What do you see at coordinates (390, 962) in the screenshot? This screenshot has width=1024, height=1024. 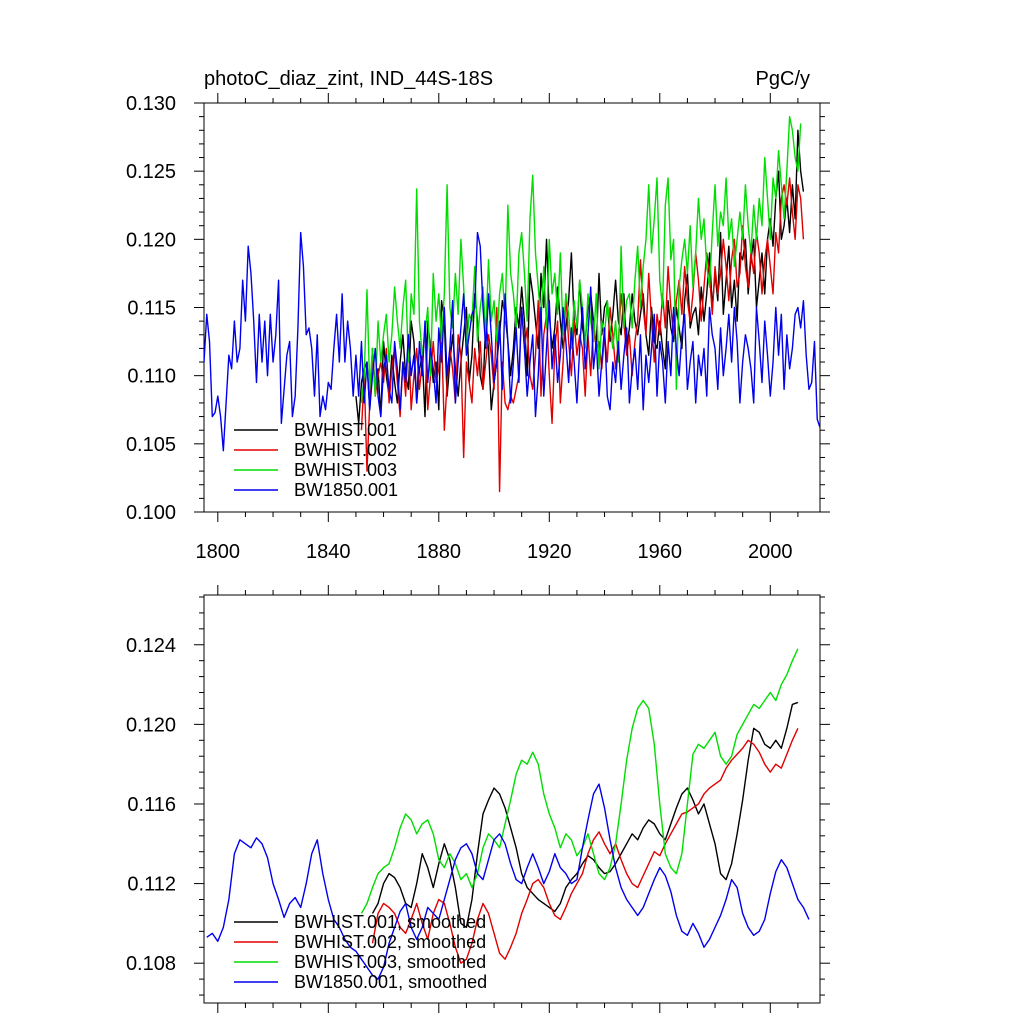 I see `legend-label-3: BWHIST.003, smoothed` at bounding box center [390, 962].